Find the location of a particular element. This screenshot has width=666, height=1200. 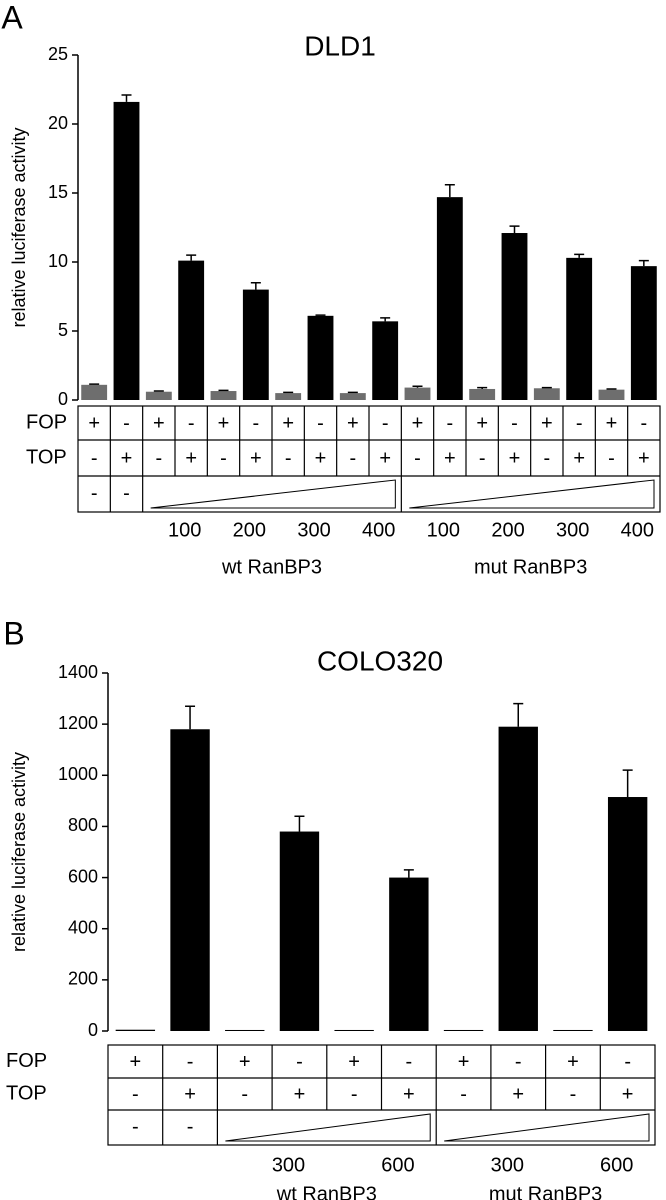

group-label: wt RanBP3 is located at coordinates (326, 1191).